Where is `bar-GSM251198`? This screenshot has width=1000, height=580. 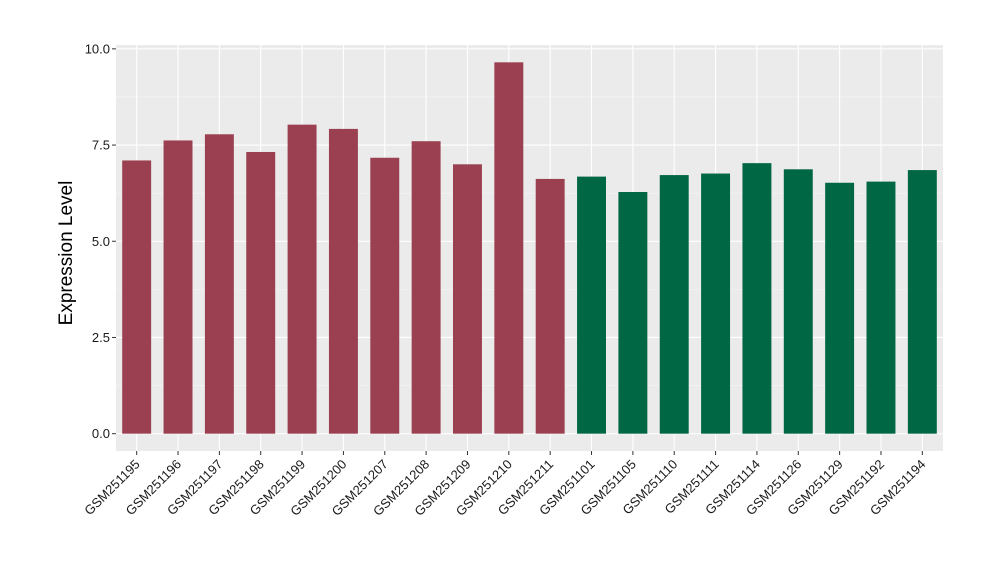 bar-GSM251198 is located at coordinates (261, 292).